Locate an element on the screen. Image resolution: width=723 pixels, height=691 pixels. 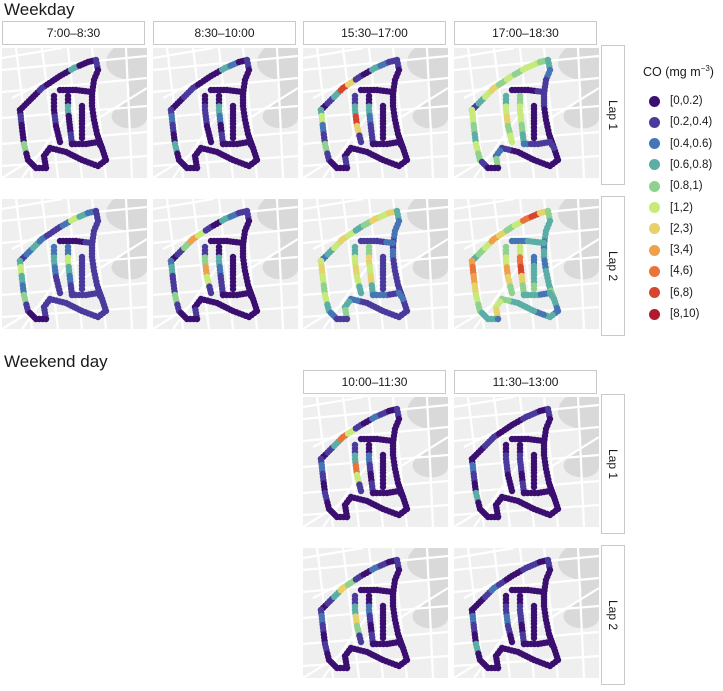
map-panel-weekend-1000-lap1 is located at coordinates (375, 462).